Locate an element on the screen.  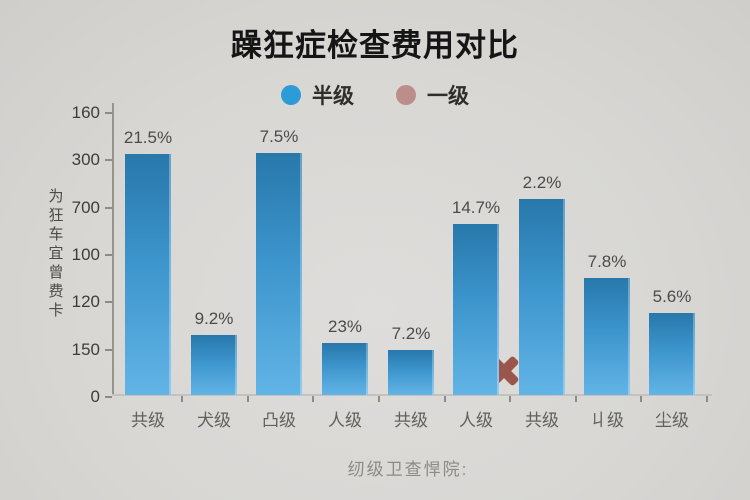
legend-item-pink: 一级 is located at coordinates (432, 95).